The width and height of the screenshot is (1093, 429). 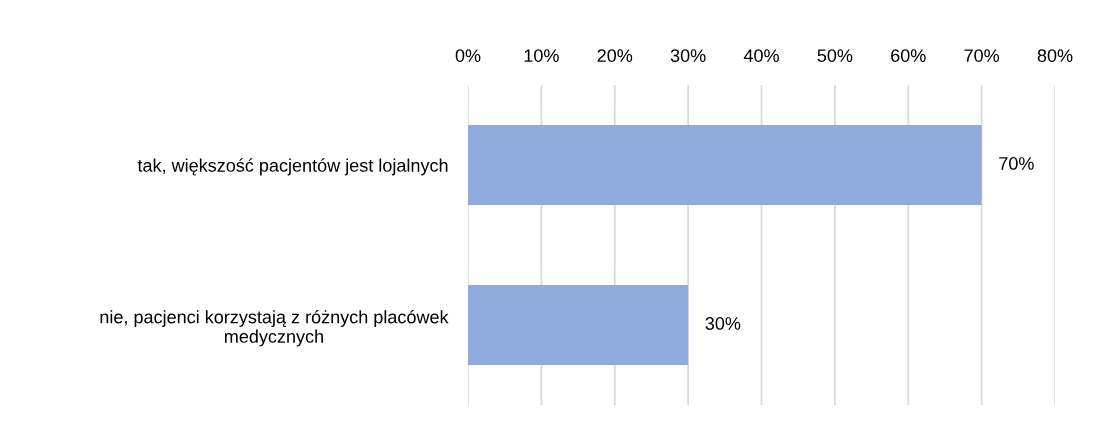 I want to click on x-tick-label: 50%, so click(x=835, y=55).